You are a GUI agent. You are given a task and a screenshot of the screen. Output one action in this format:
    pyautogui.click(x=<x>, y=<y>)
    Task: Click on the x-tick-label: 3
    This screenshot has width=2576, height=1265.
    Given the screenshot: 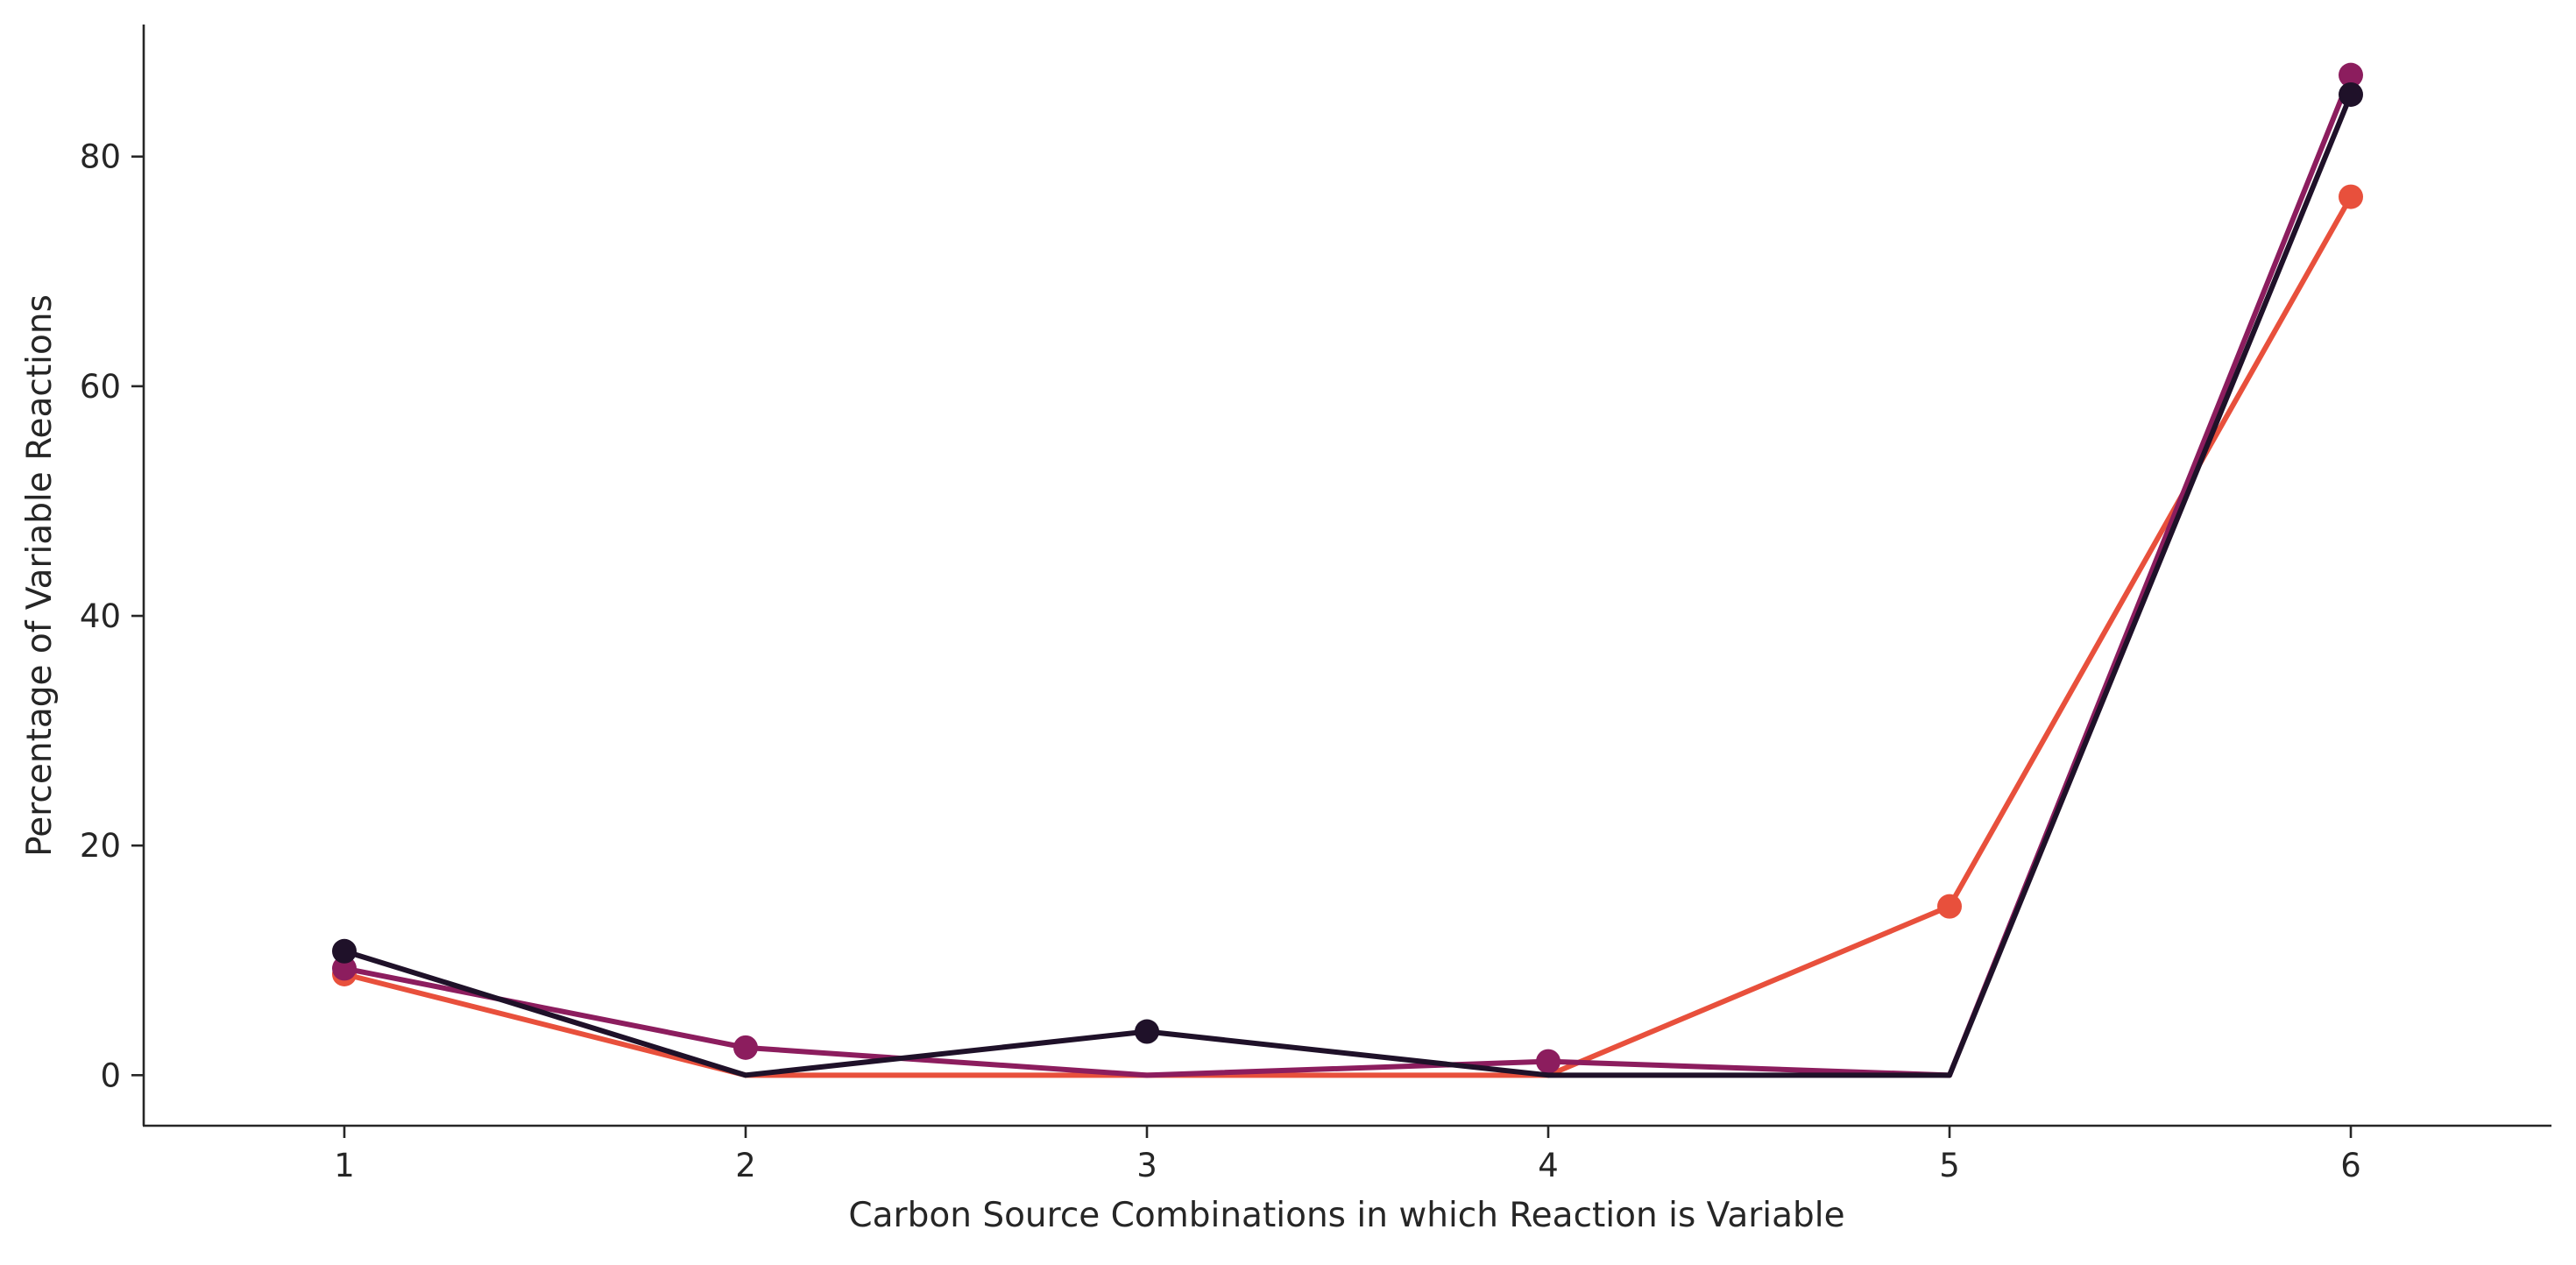 What is the action you would take?
    pyautogui.click(x=1146, y=1166)
    